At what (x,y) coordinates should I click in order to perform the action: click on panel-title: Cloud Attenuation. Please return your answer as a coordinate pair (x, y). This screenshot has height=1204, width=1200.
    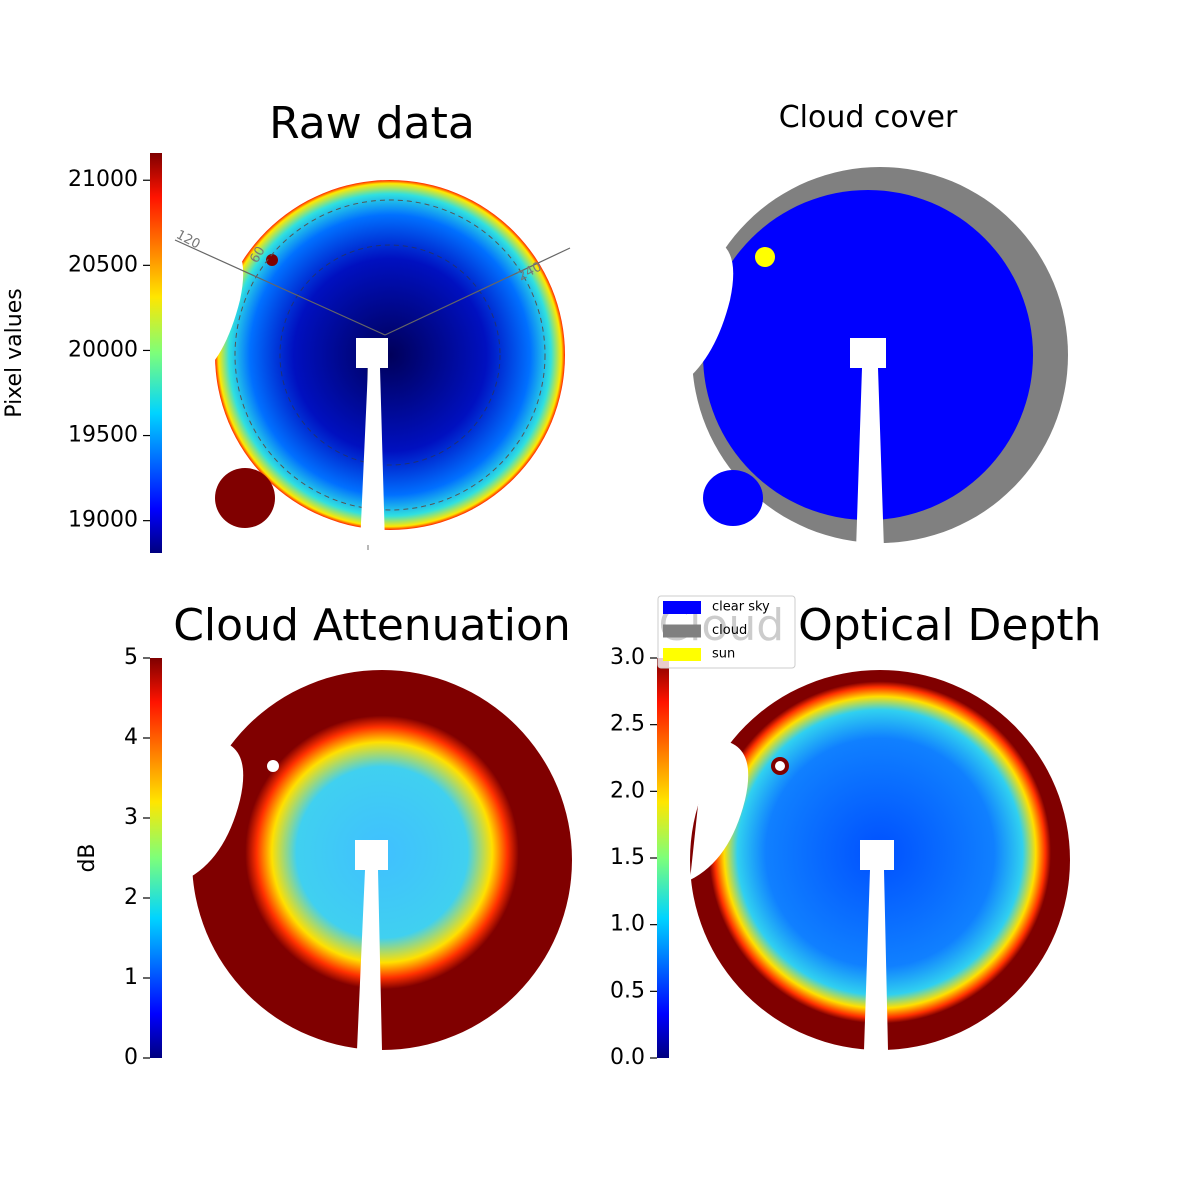
    Looking at the image, I should click on (372, 625).